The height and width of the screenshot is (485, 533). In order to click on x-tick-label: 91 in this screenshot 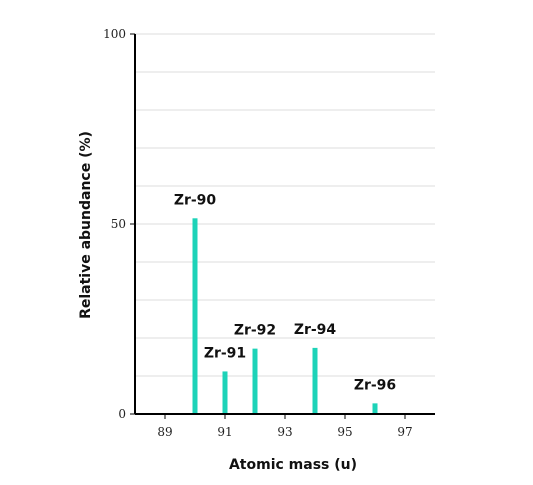, I will do `click(224, 432)`.